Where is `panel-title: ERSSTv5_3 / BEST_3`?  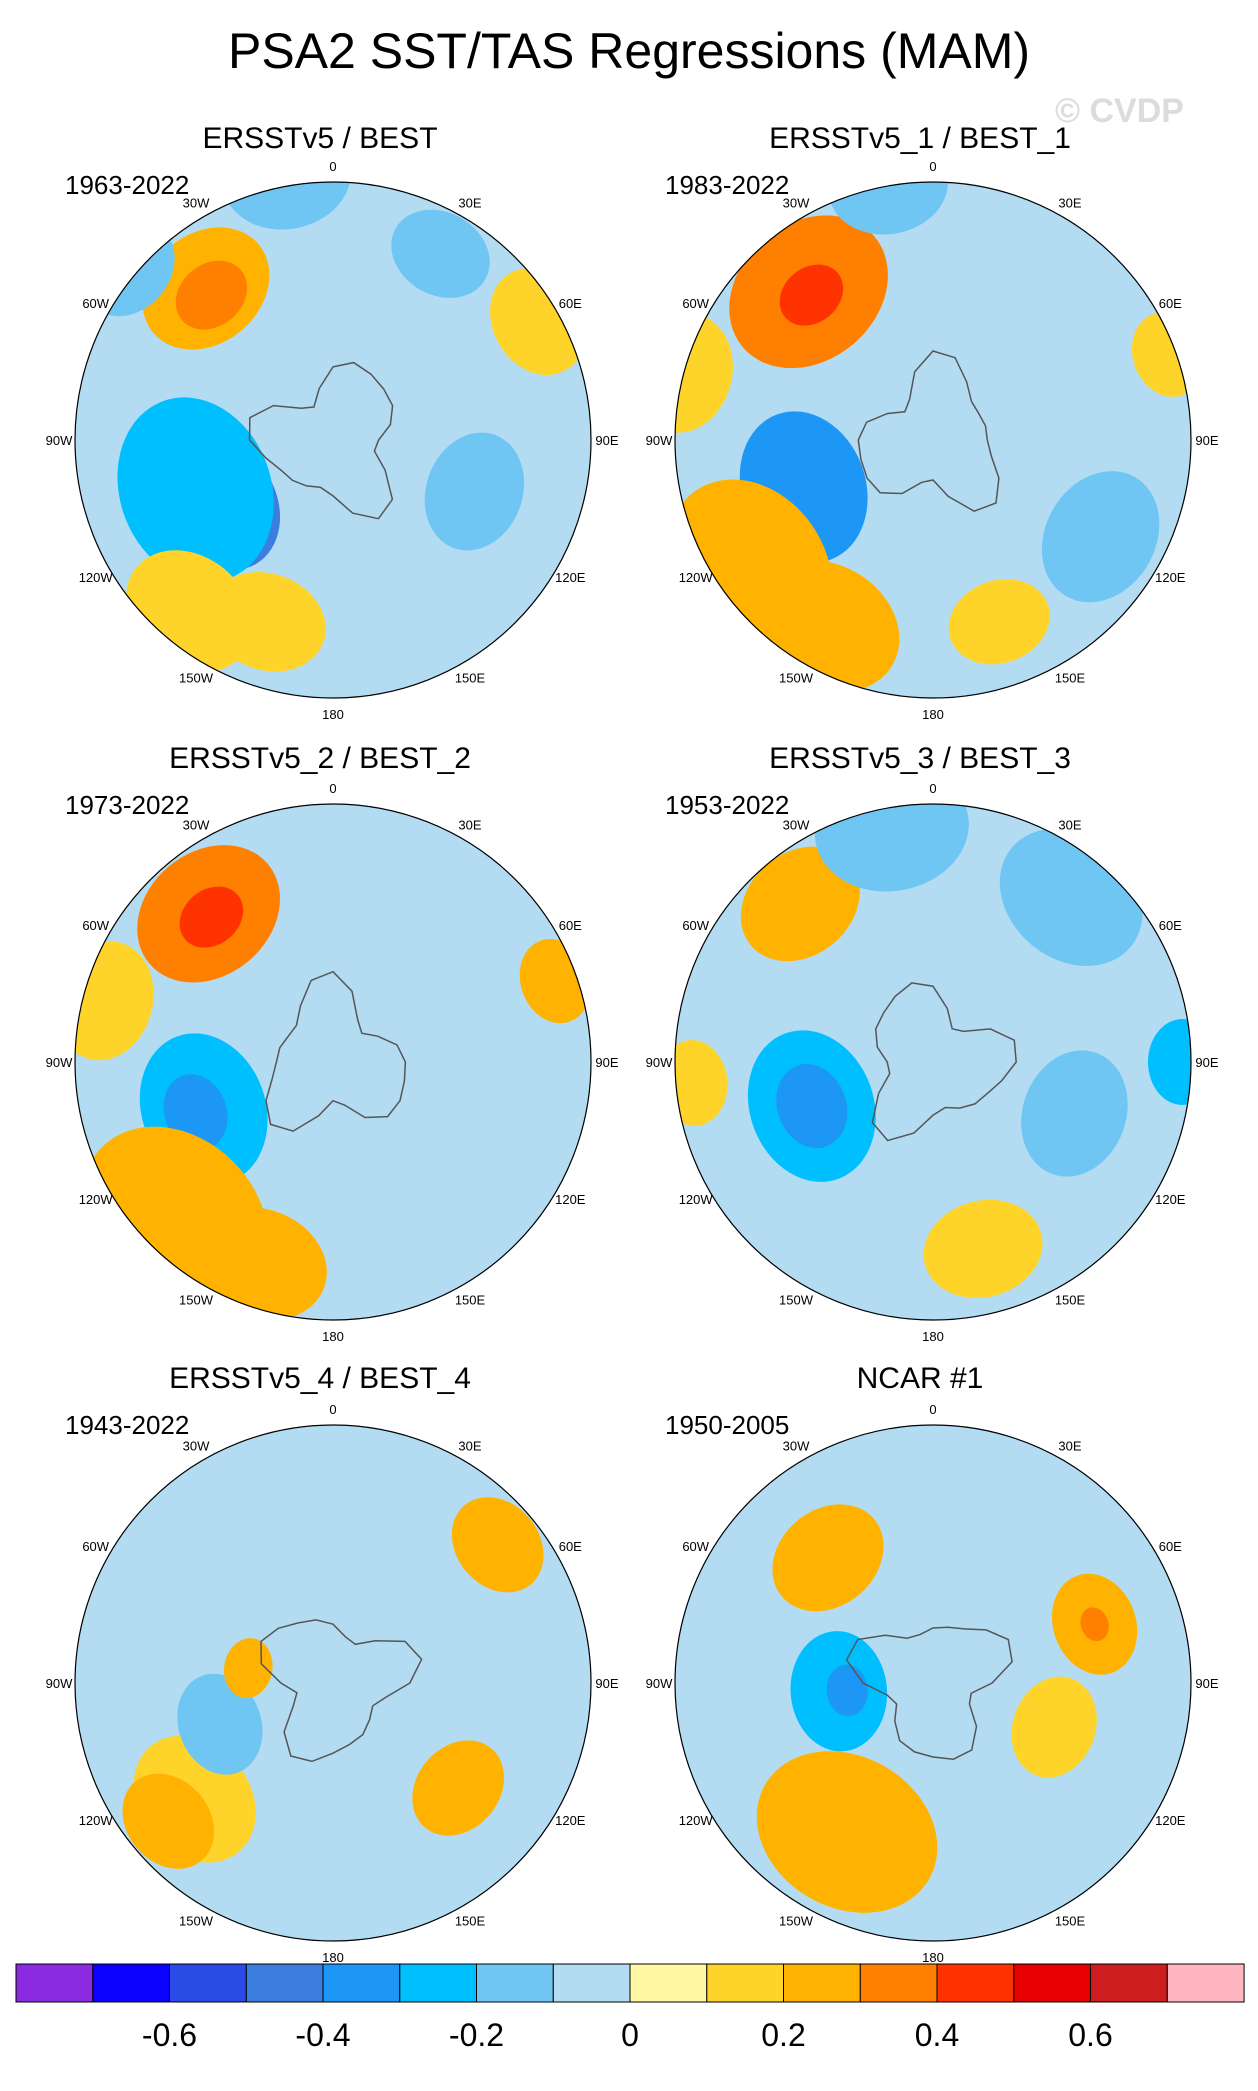
panel-title: ERSSTv5_3 / BEST_3 is located at coordinates (920, 758).